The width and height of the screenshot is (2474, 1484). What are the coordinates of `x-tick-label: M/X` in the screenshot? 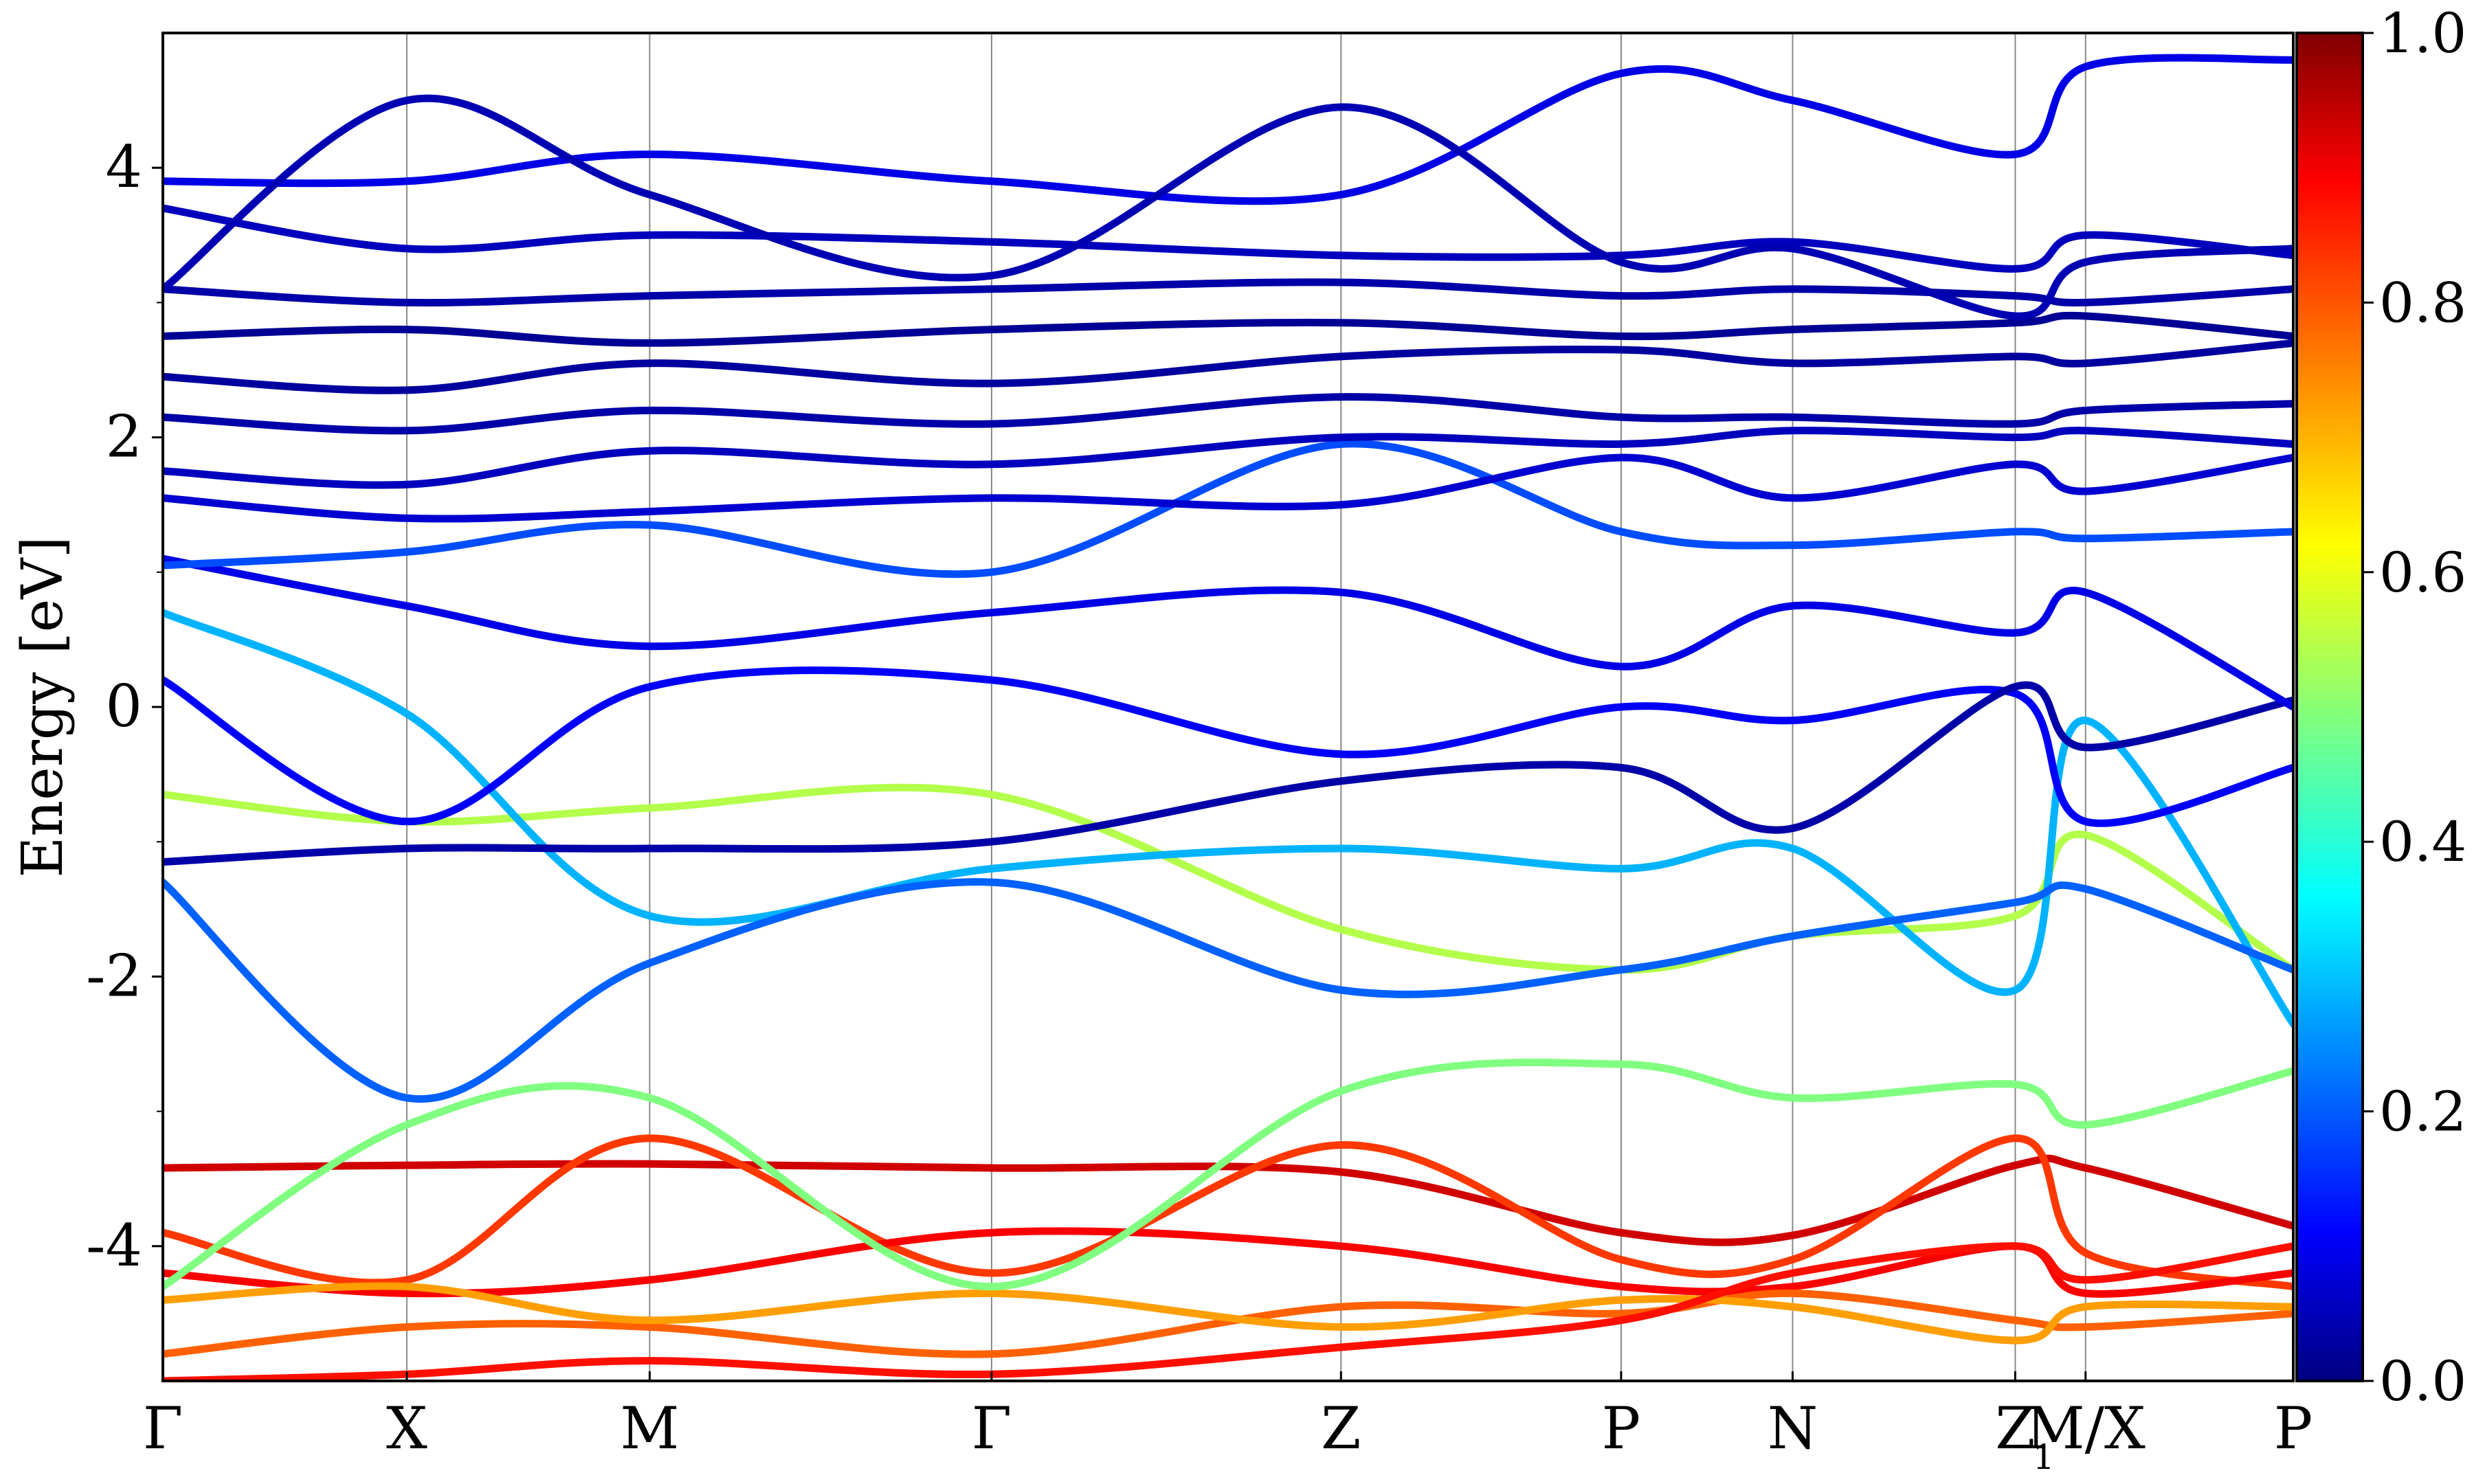 It's located at (2086, 1428).